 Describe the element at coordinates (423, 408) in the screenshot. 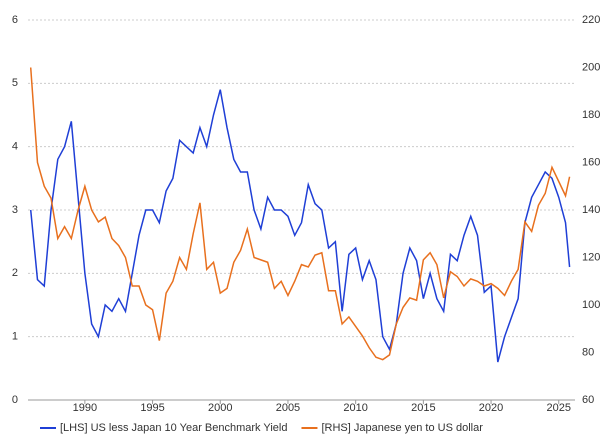

I see `x-tick-label: 2015` at that location.